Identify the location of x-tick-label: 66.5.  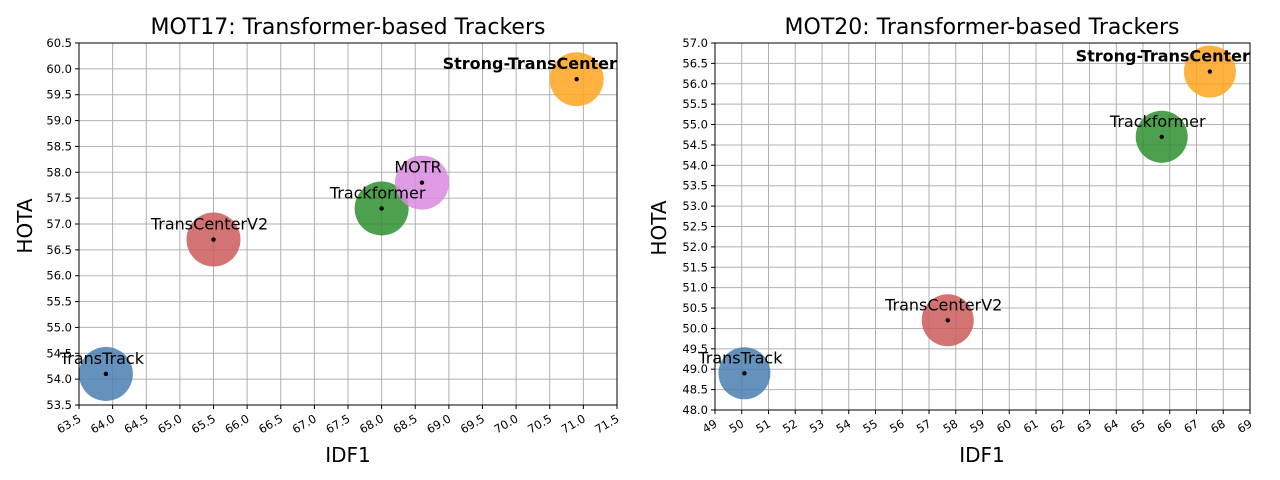
(270, 423).